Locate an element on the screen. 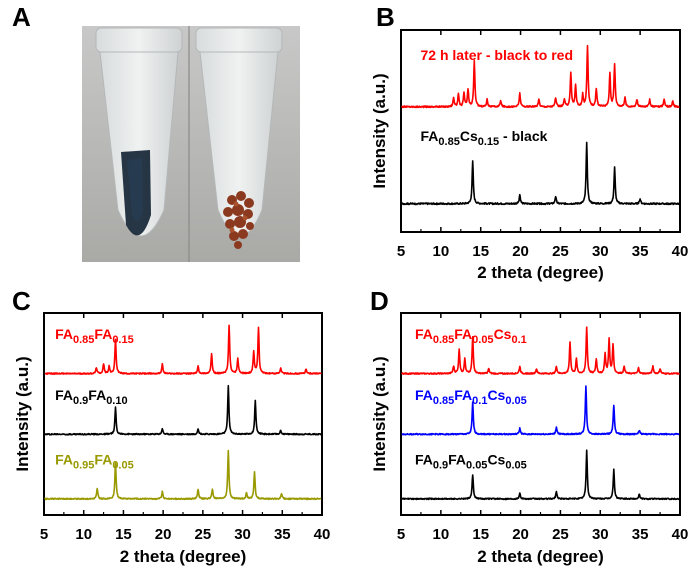  panel-label-c: C is located at coordinates (21, 301).